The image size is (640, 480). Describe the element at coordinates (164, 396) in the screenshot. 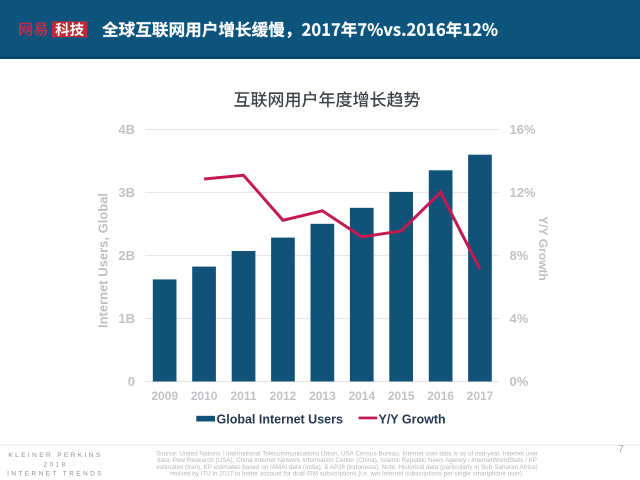

I see `svg-text: 2009` at that location.